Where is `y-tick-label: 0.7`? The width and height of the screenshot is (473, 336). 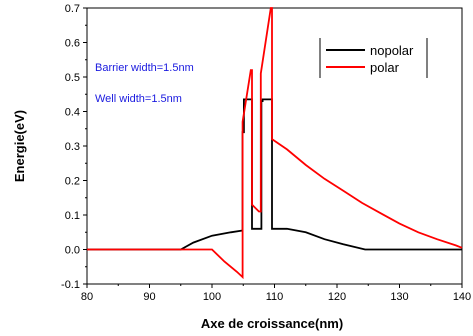 y-tick-label: 0.7 is located at coordinates (72, 9).